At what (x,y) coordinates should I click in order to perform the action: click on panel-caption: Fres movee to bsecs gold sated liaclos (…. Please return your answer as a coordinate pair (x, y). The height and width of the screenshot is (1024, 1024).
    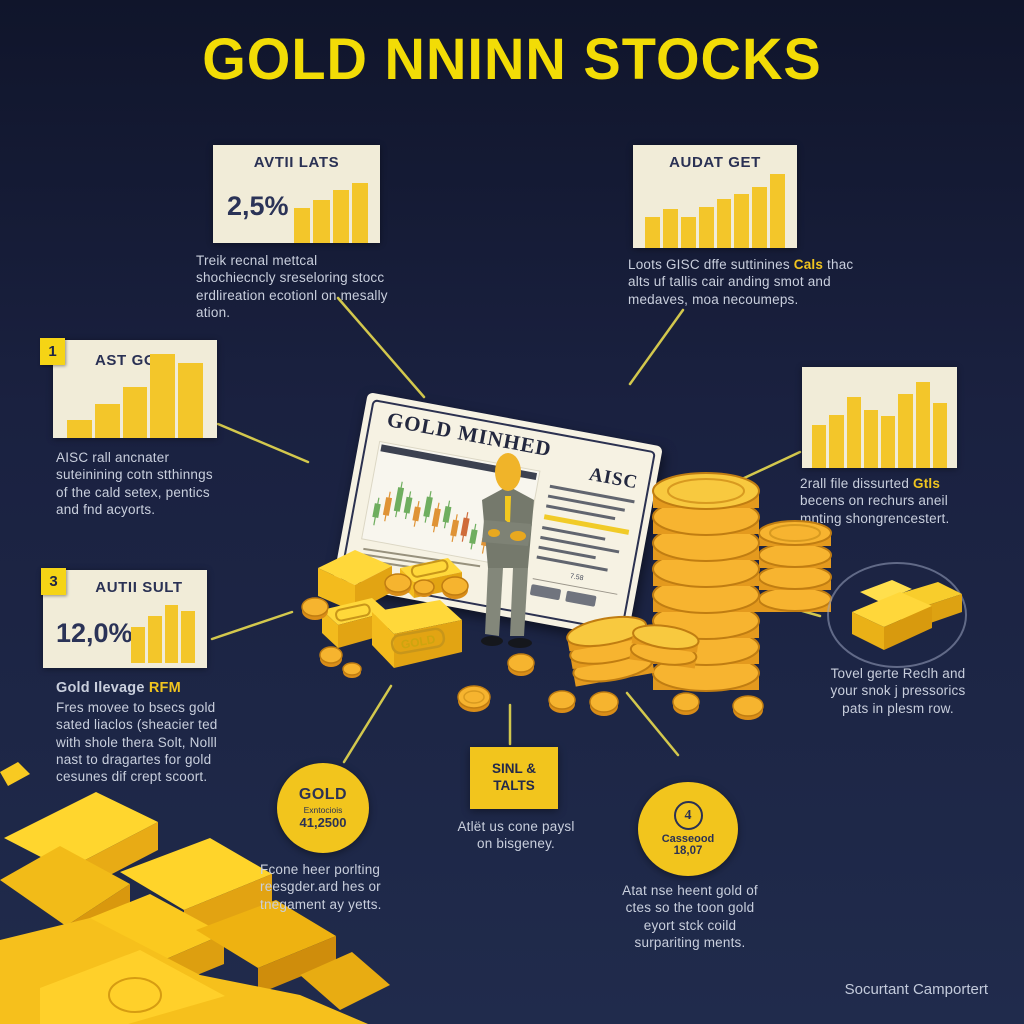
    Looking at the image, I should click on (137, 742).